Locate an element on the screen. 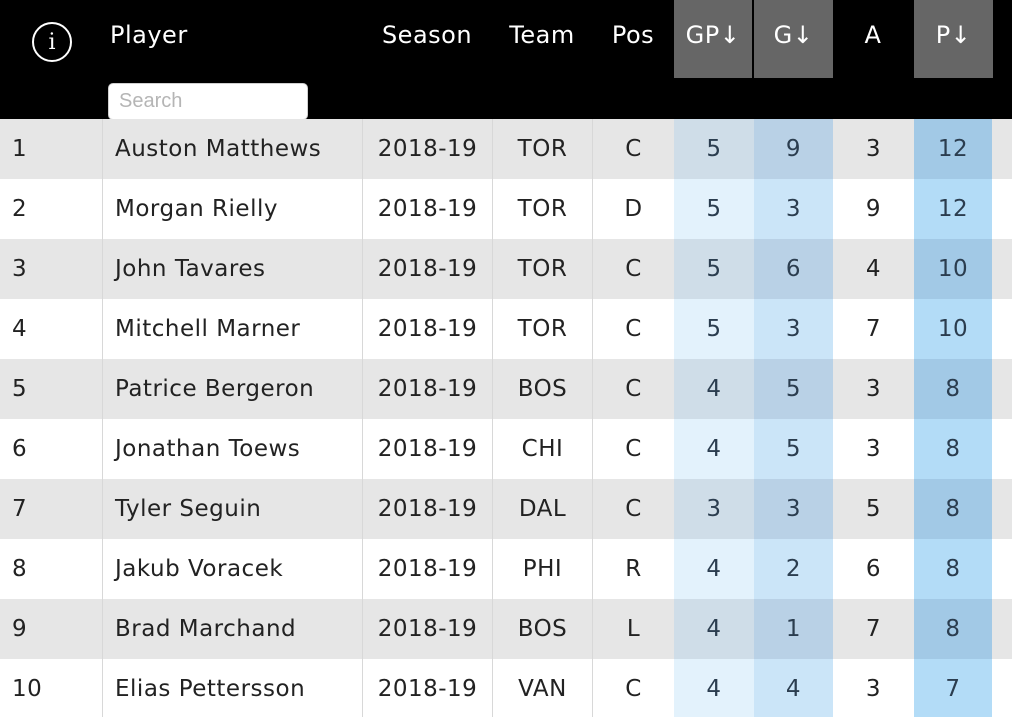  search-input is located at coordinates (208, 101).